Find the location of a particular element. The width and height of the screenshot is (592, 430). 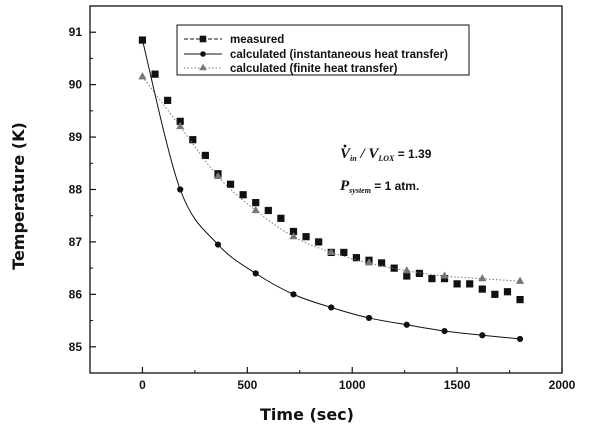

legend-label: calculated (instantaneous heat transfer) is located at coordinates (339, 55).